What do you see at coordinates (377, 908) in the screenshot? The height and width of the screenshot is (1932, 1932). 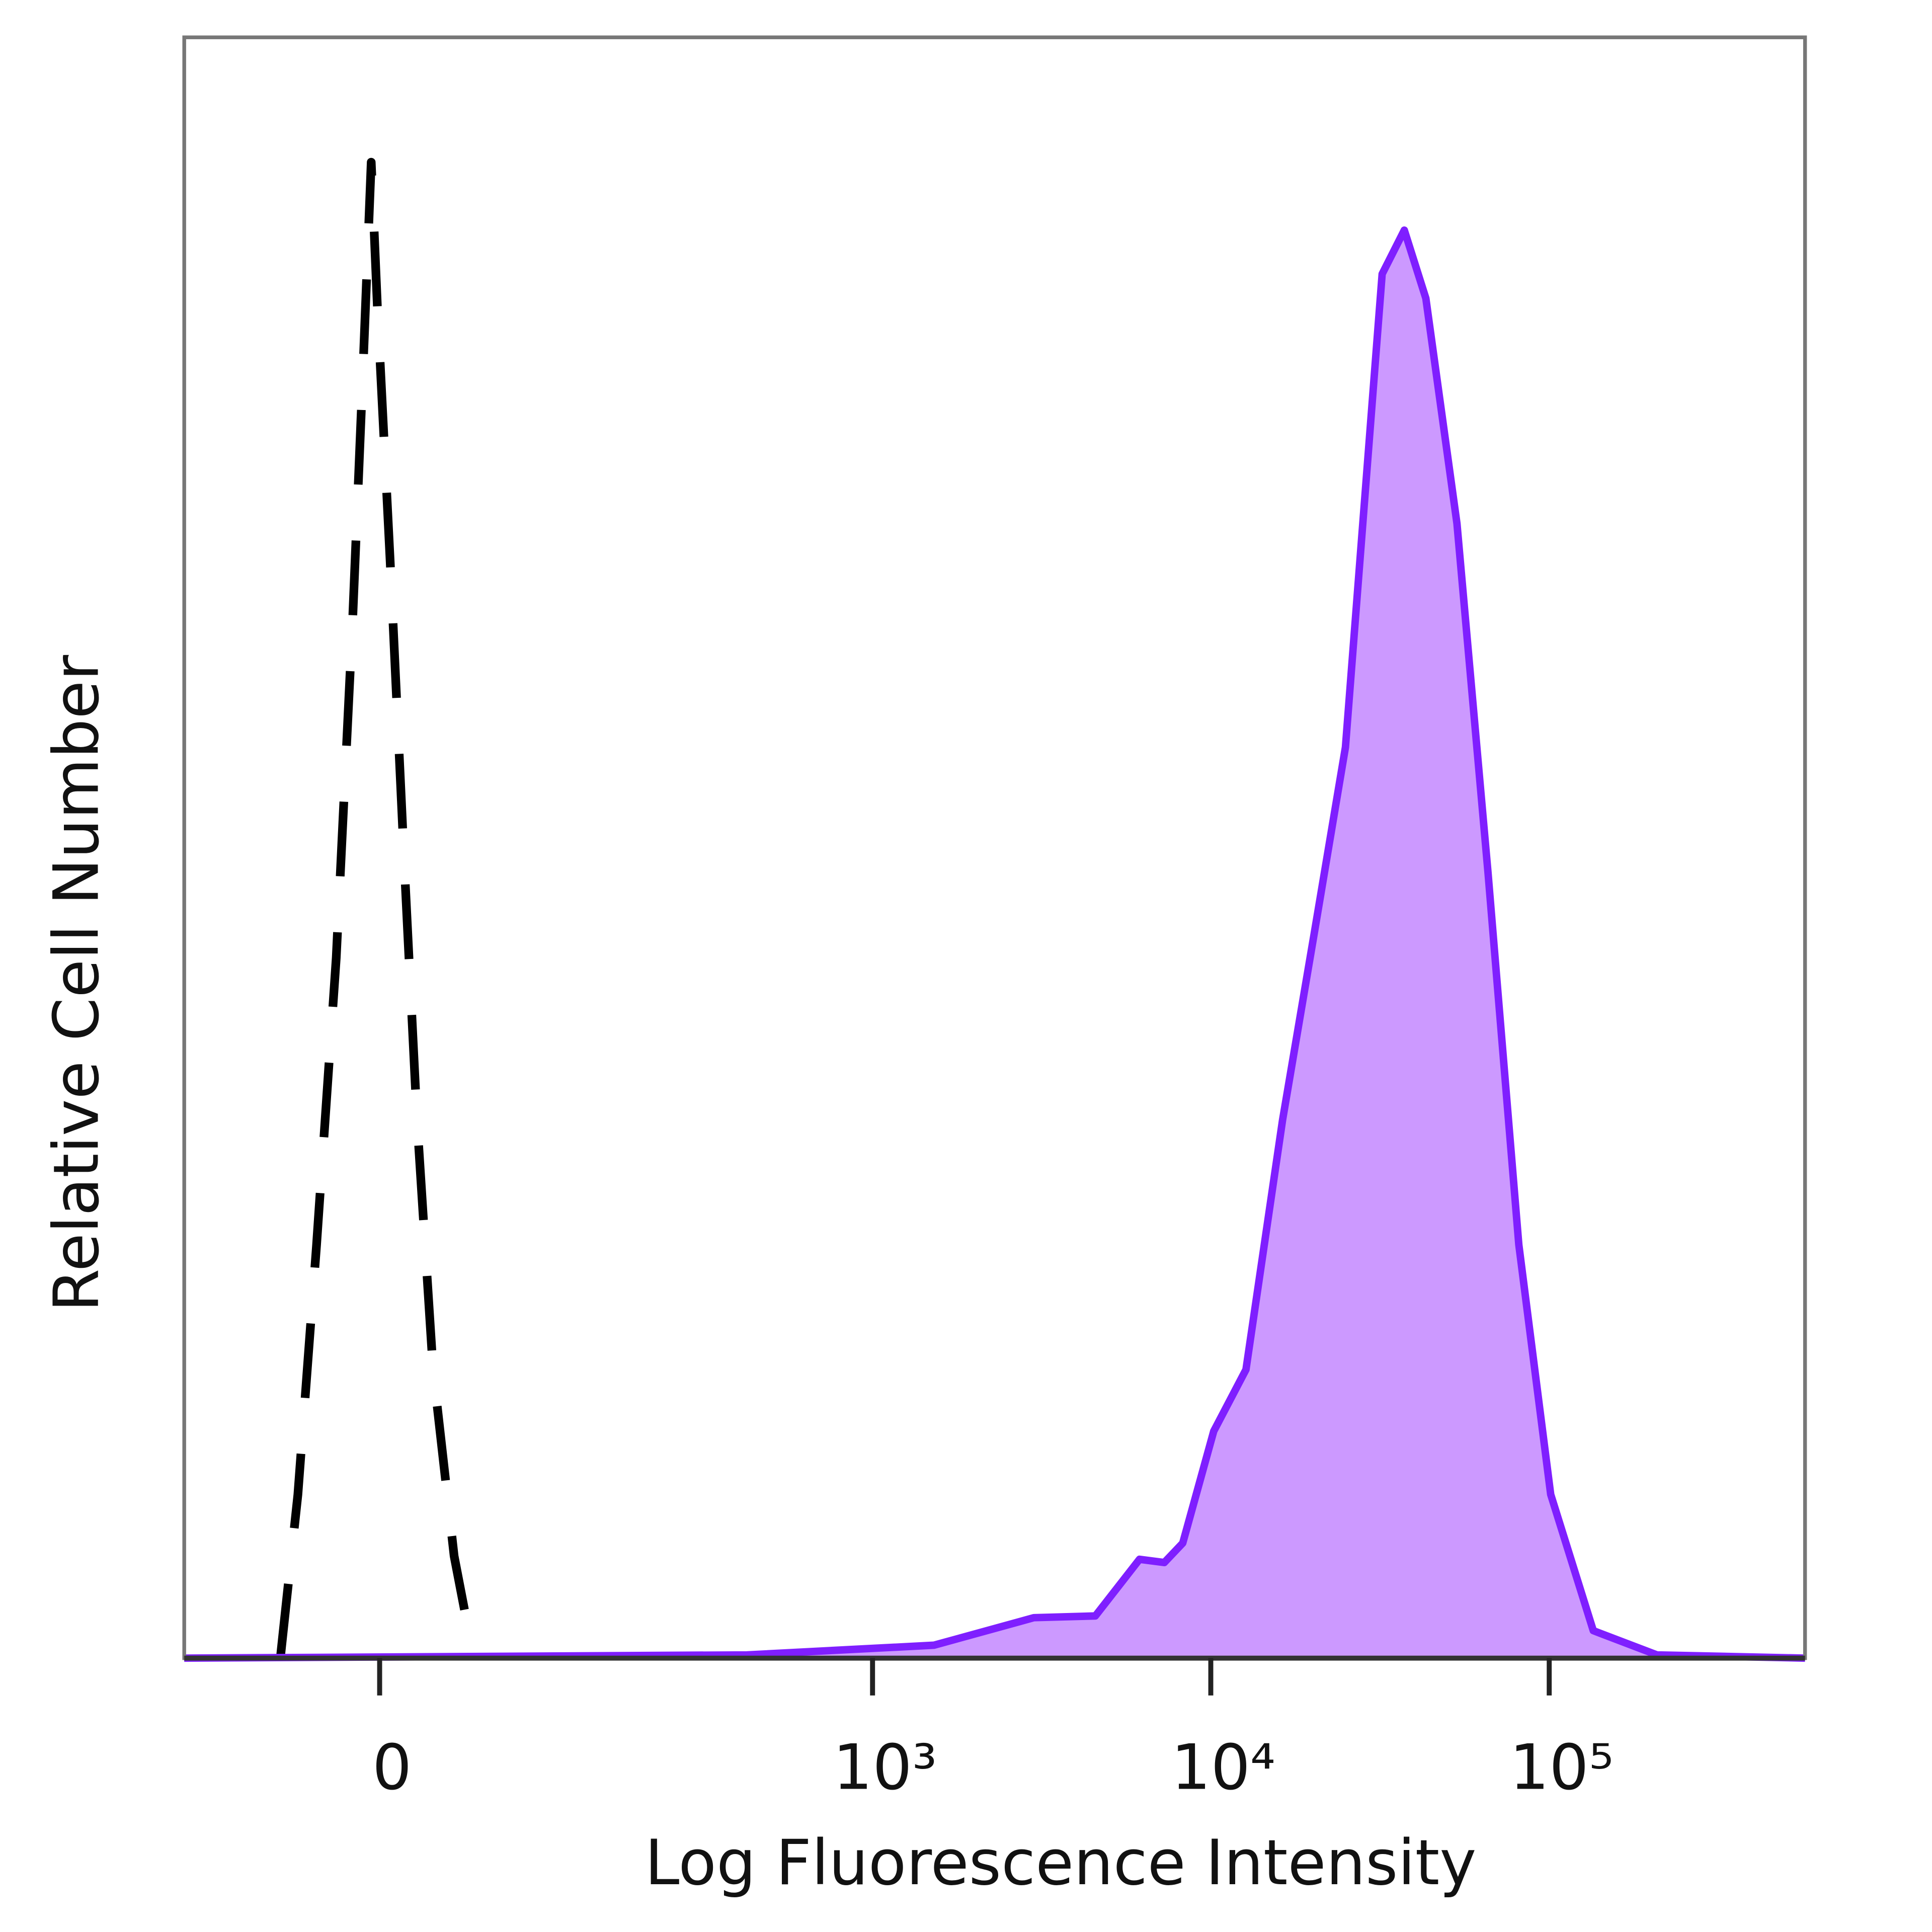 I see `line` at bounding box center [377, 908].